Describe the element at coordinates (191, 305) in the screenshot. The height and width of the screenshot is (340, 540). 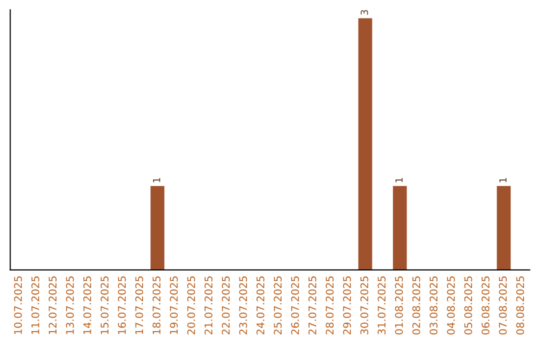
I see `x-tick-label: 20.07.2025` at that location.